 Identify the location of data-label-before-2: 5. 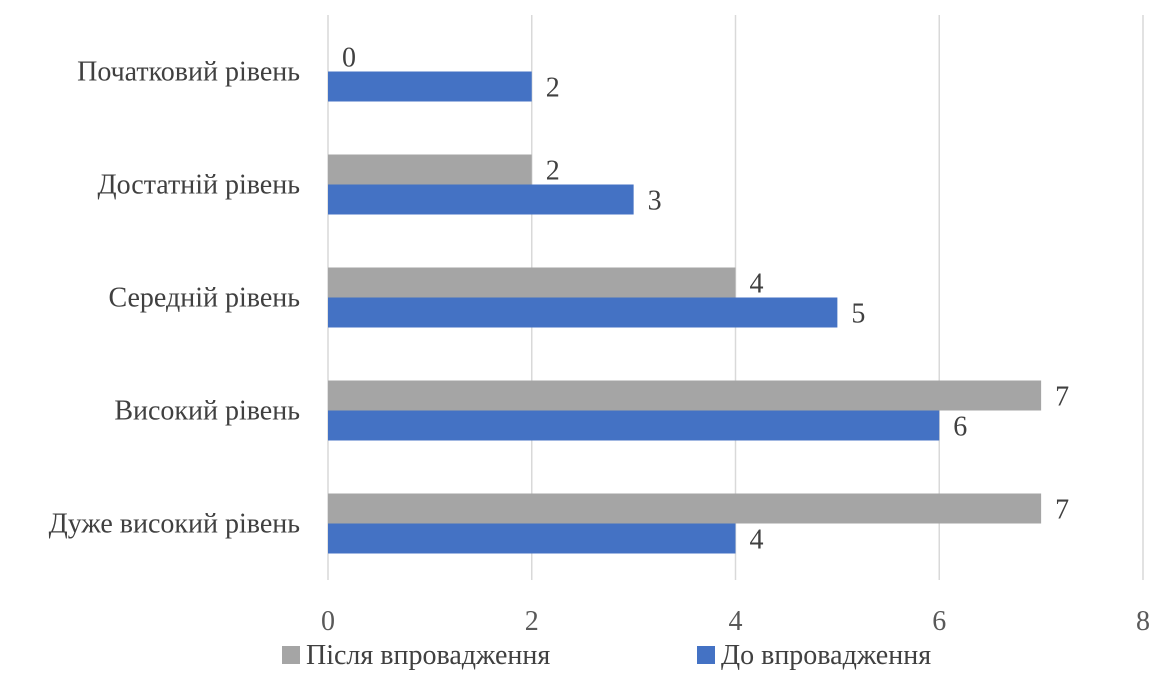
(858, 314).